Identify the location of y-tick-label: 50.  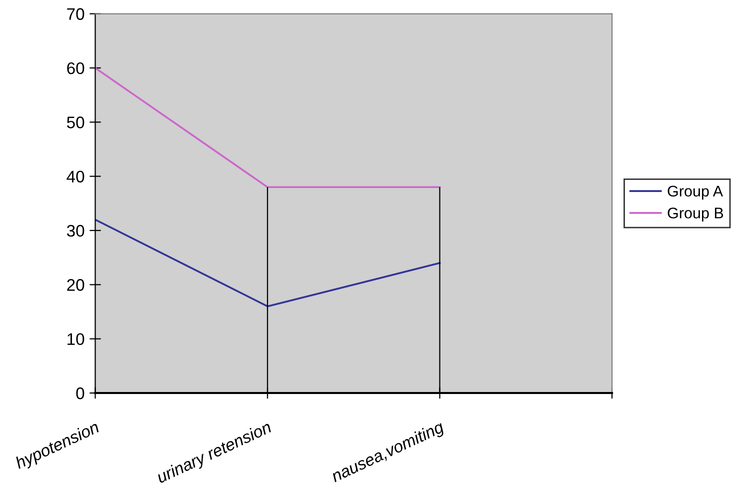
(75, 122).